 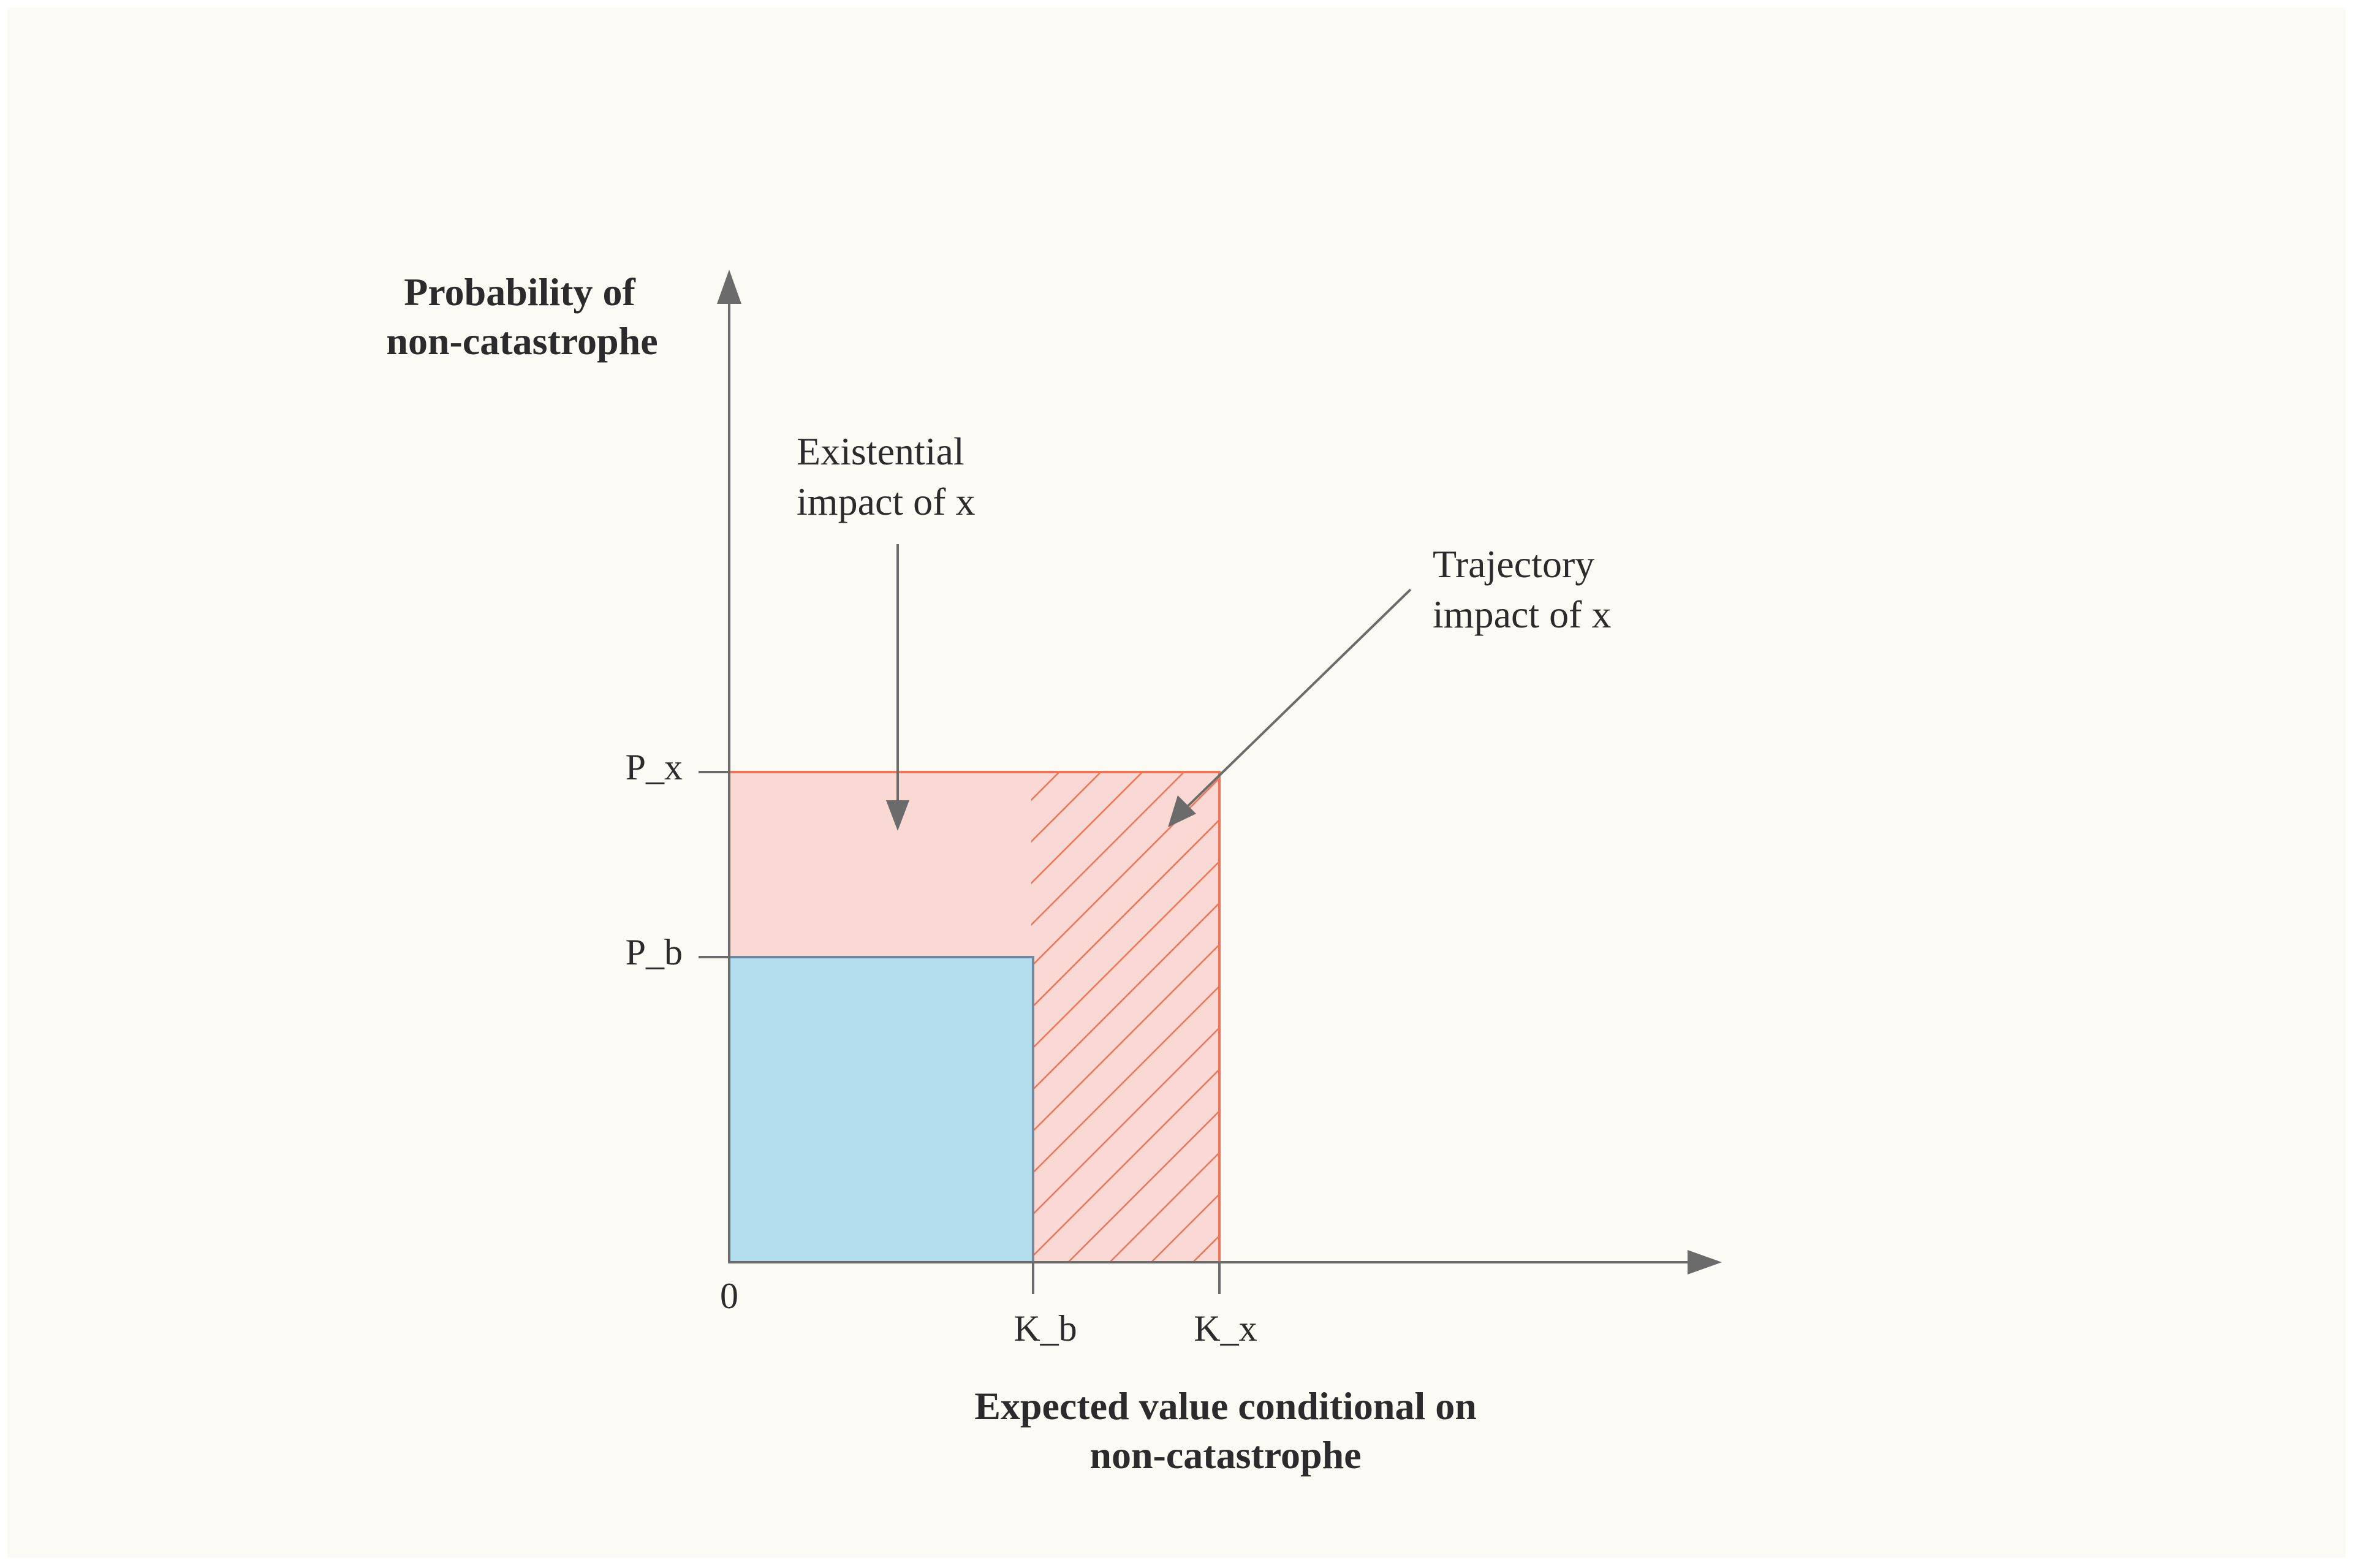 I want to click on x-axis-title-line1: Expected value conditional on, so click(x=1226, y=1406).